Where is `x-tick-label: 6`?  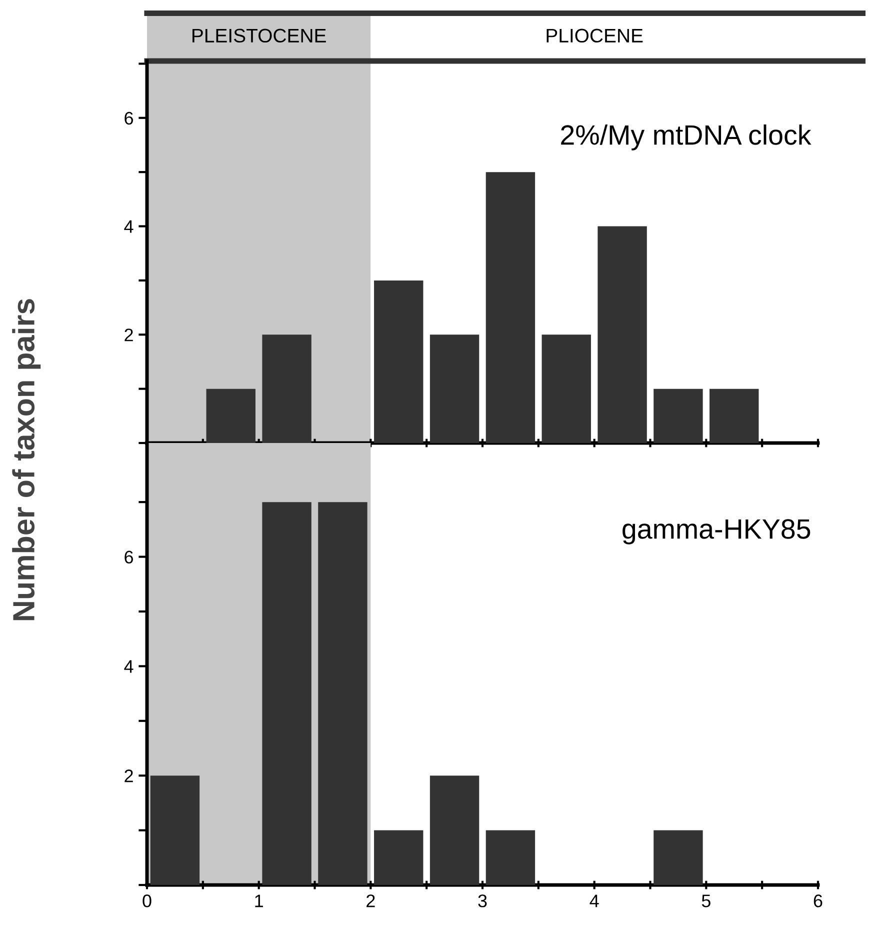
x-tick-label: 6 is located at coordinates (818, 901).